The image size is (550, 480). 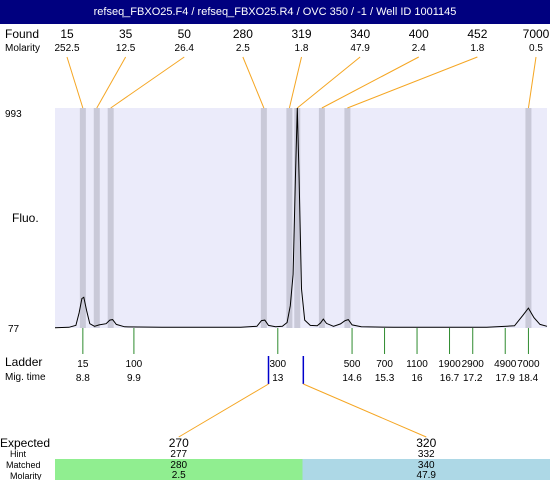 What do you see at coordinates (277, 364) in the screenshot?
I see `ladder-size-label: 300` at bounding box center [277, 364].